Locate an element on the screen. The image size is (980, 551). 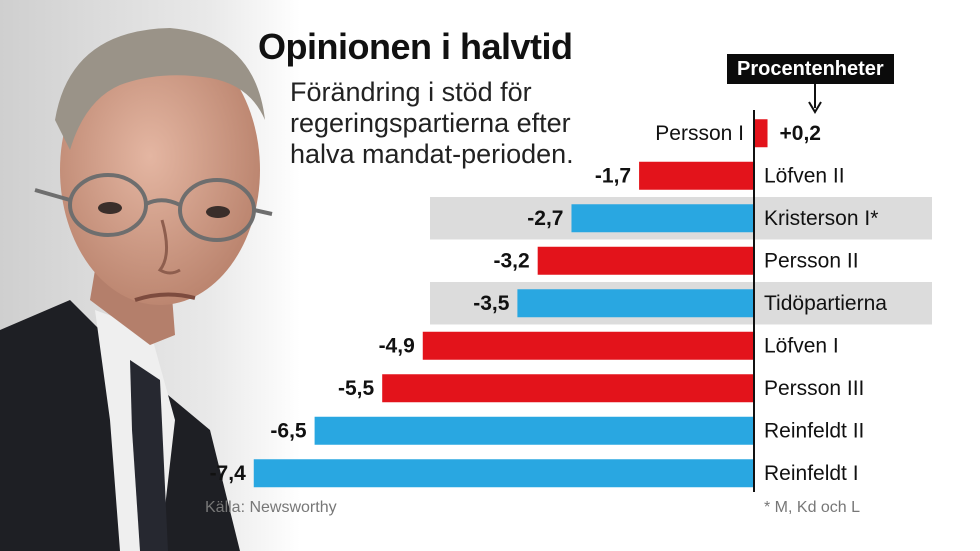
unit-label: Procentenheter is located at coordinates (810, 69).